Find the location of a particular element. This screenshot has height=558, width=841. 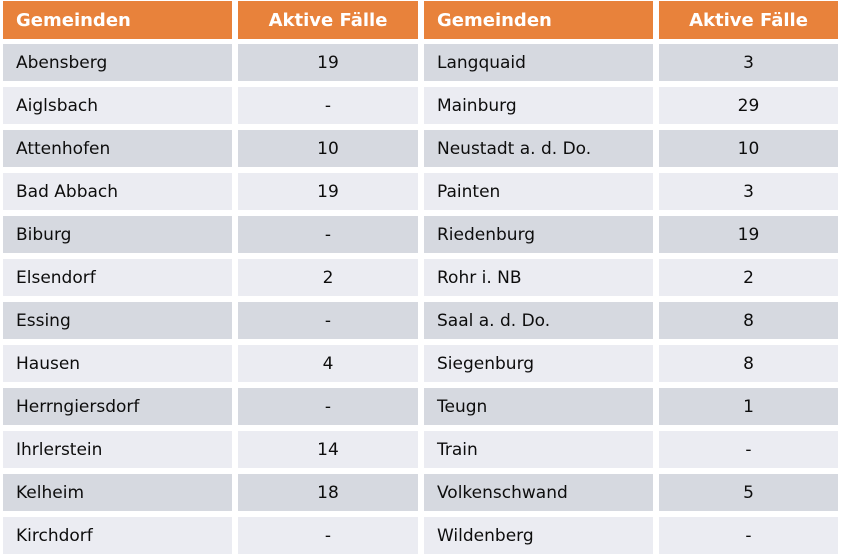

gemeinde-cell: Aiglsbach is located at coordinates (117, 105).